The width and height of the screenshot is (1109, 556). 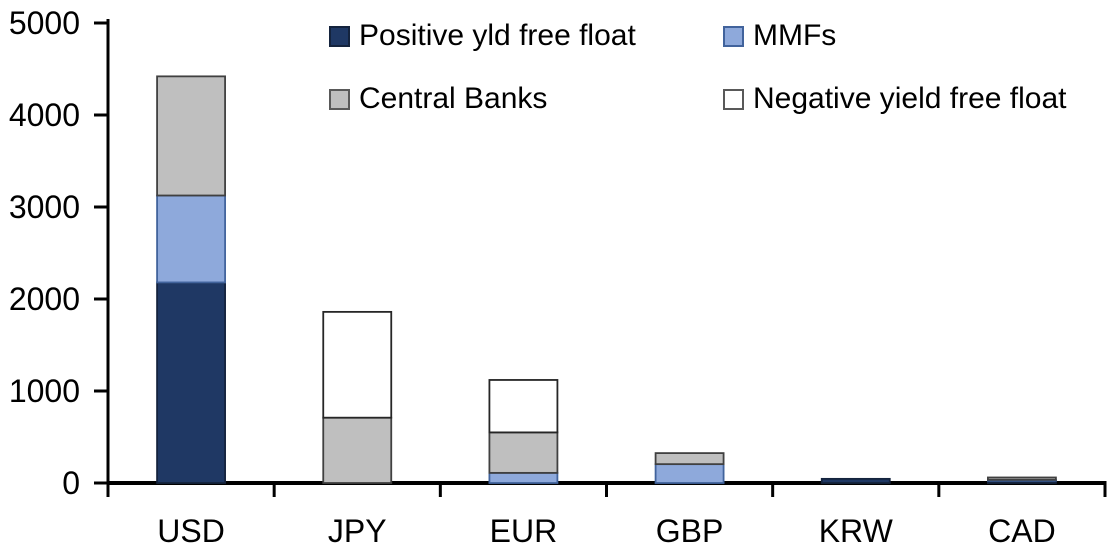 What do you see at coordinates (689, 473) in the screenshot?
I see `bar-segment-gbp-mmfs` at bounding box center [689, 473].